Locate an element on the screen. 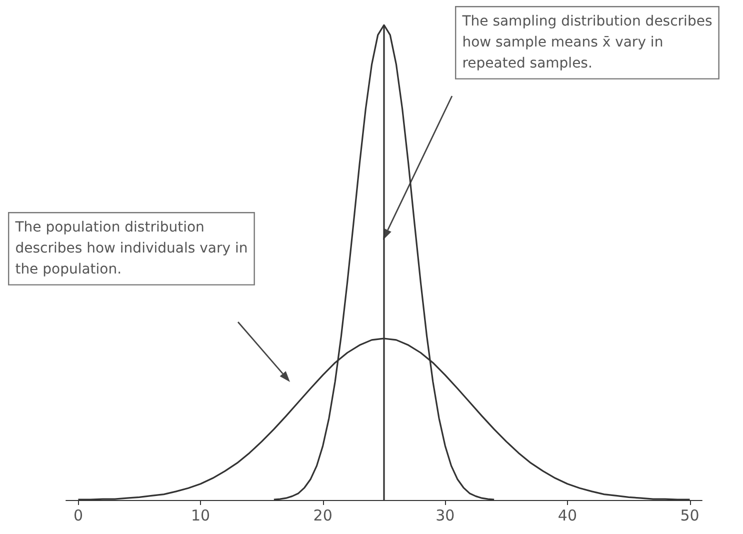 Image resolution: width=743 pixels, height=534 pixels. x-tick-label: 50 is located at coordinates (690, 515).